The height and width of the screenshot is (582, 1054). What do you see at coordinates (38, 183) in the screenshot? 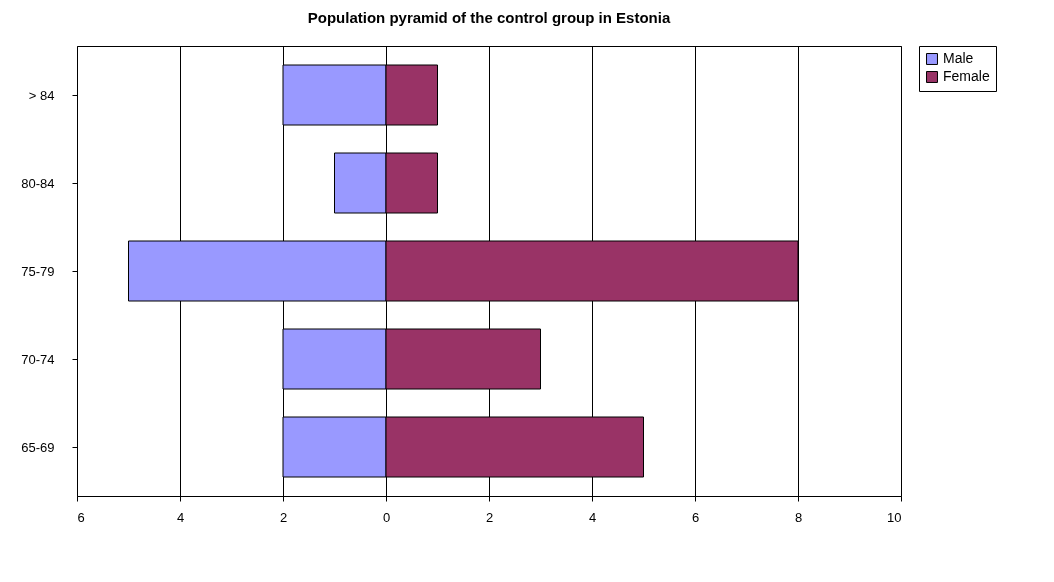
I see `y-tick-label: 80-84` at bounding box center [38, 183].